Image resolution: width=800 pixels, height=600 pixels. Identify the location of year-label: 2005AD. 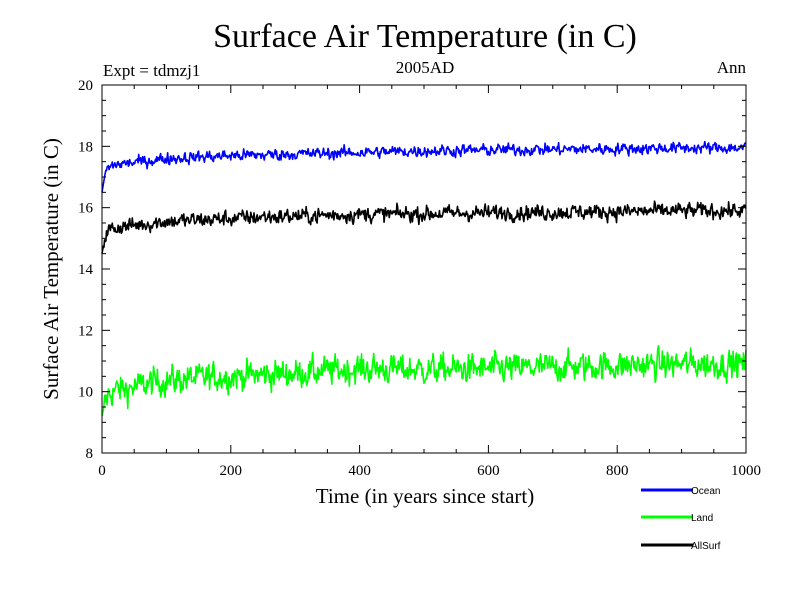
(425, 67).